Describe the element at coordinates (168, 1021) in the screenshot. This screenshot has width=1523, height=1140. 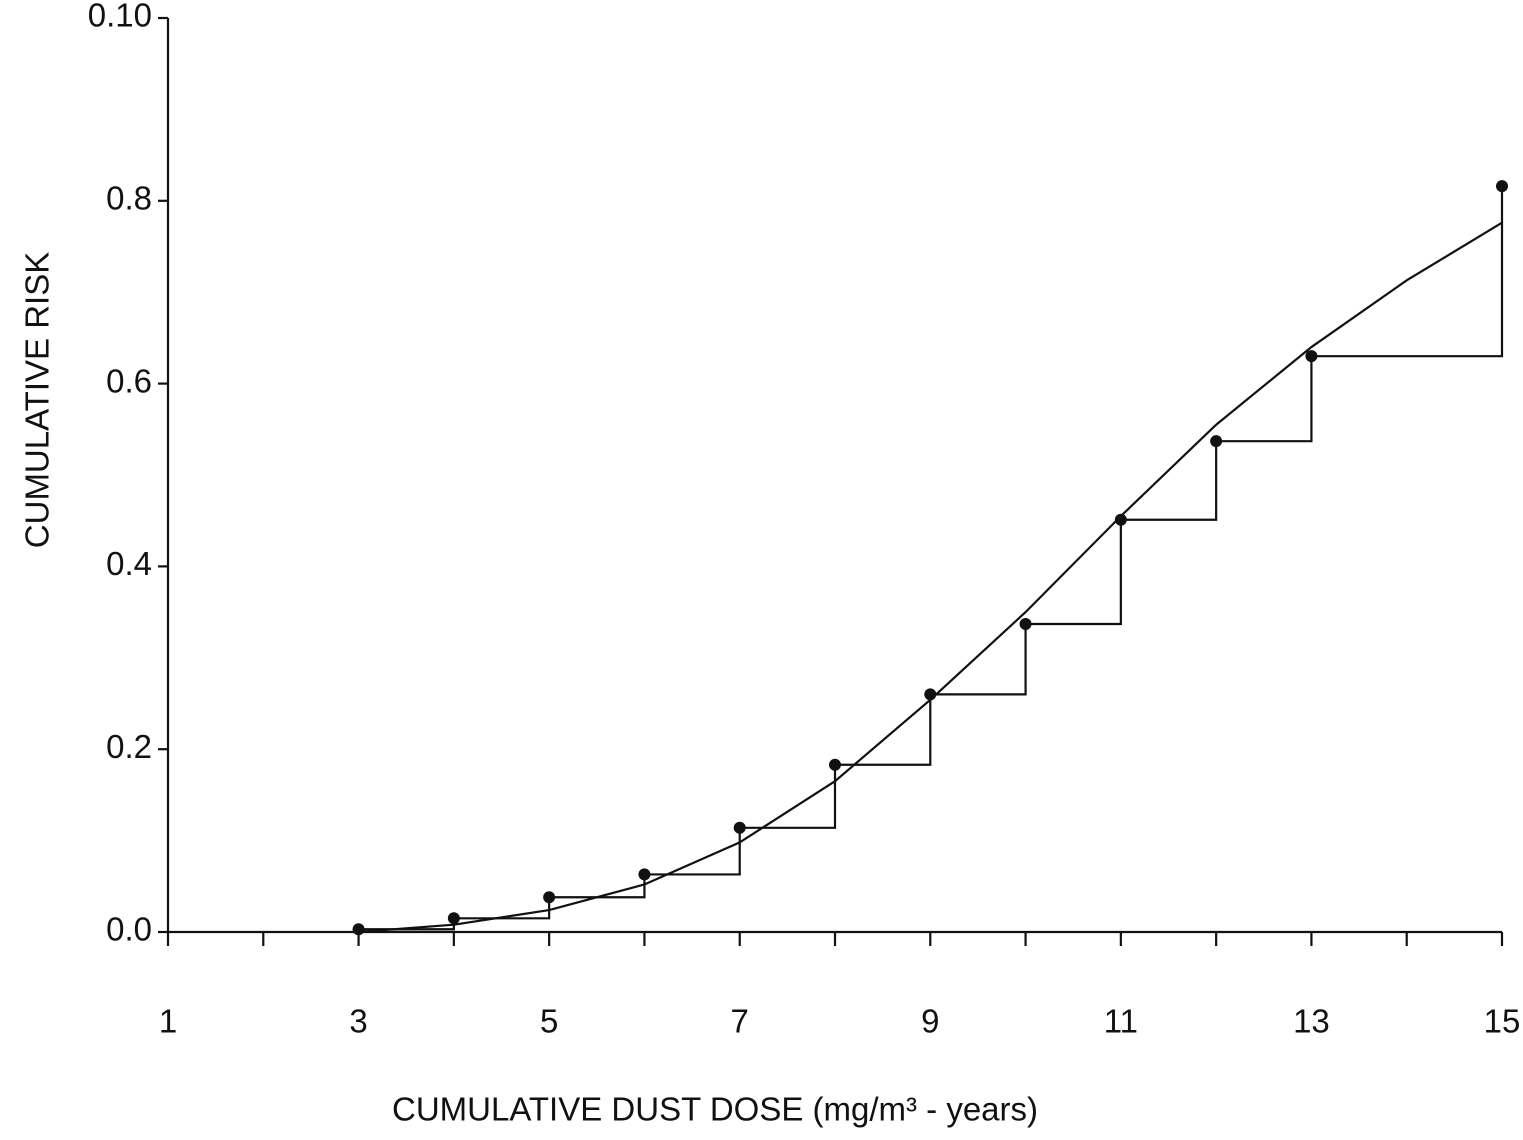
I see `x-tick-label: 1` at that location.